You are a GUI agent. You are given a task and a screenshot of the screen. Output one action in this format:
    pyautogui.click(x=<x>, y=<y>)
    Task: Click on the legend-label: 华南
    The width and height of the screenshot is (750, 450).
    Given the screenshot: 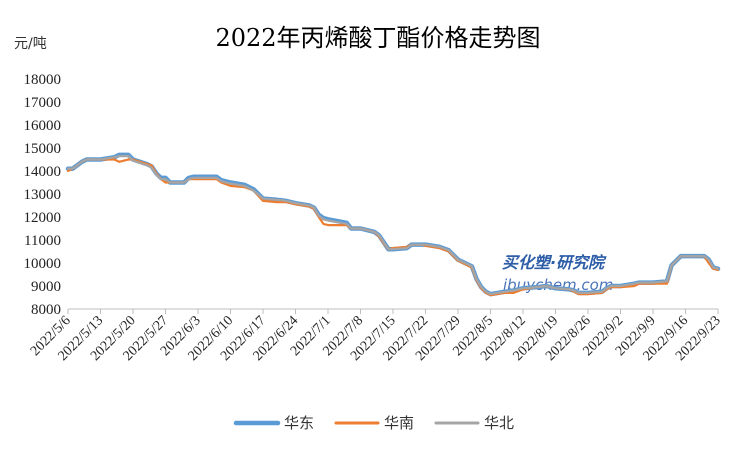 What is the action you would take?
    pyautogui.click(x=399, y=423)
    